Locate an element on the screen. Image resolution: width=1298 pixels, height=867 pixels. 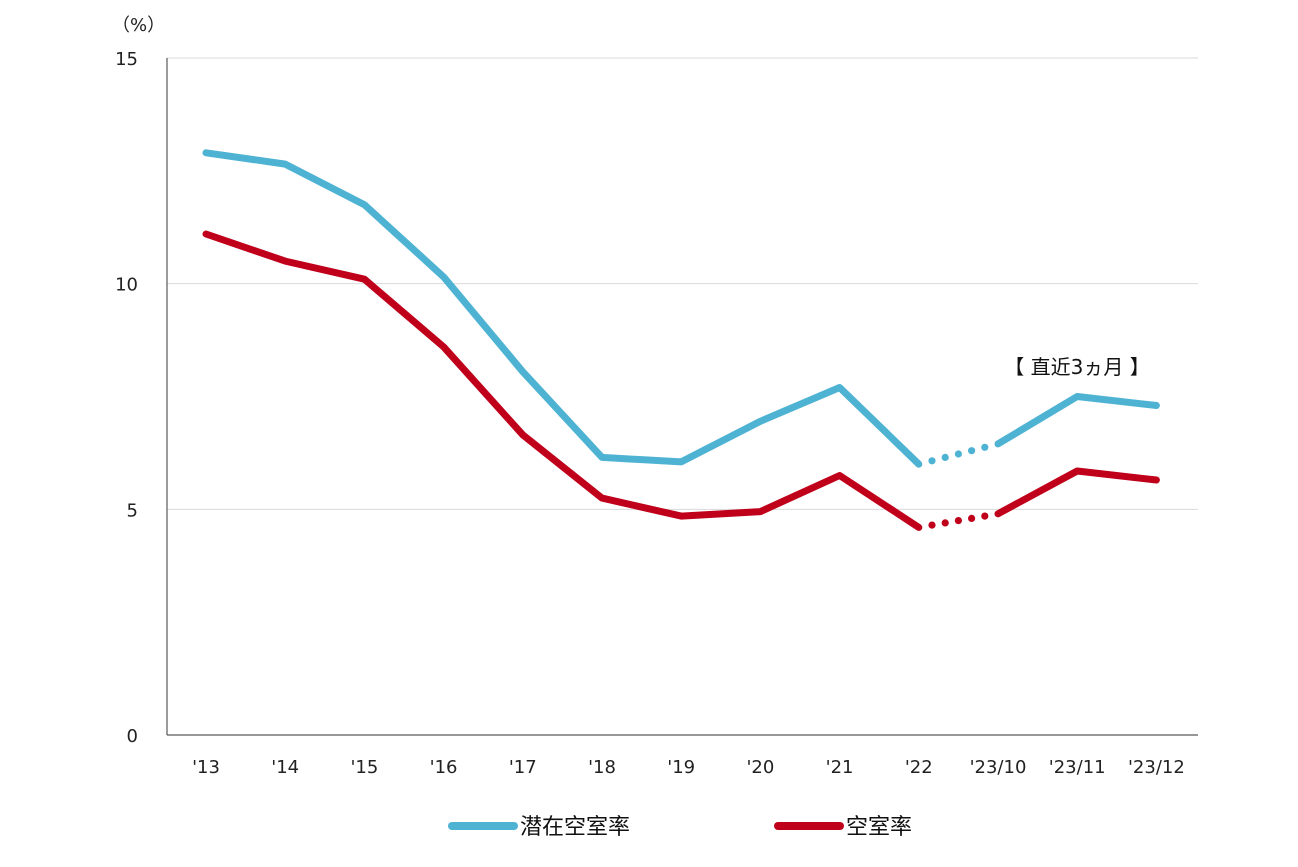
legend-item: 潜在空室率 is located at coordinates (539, 827).